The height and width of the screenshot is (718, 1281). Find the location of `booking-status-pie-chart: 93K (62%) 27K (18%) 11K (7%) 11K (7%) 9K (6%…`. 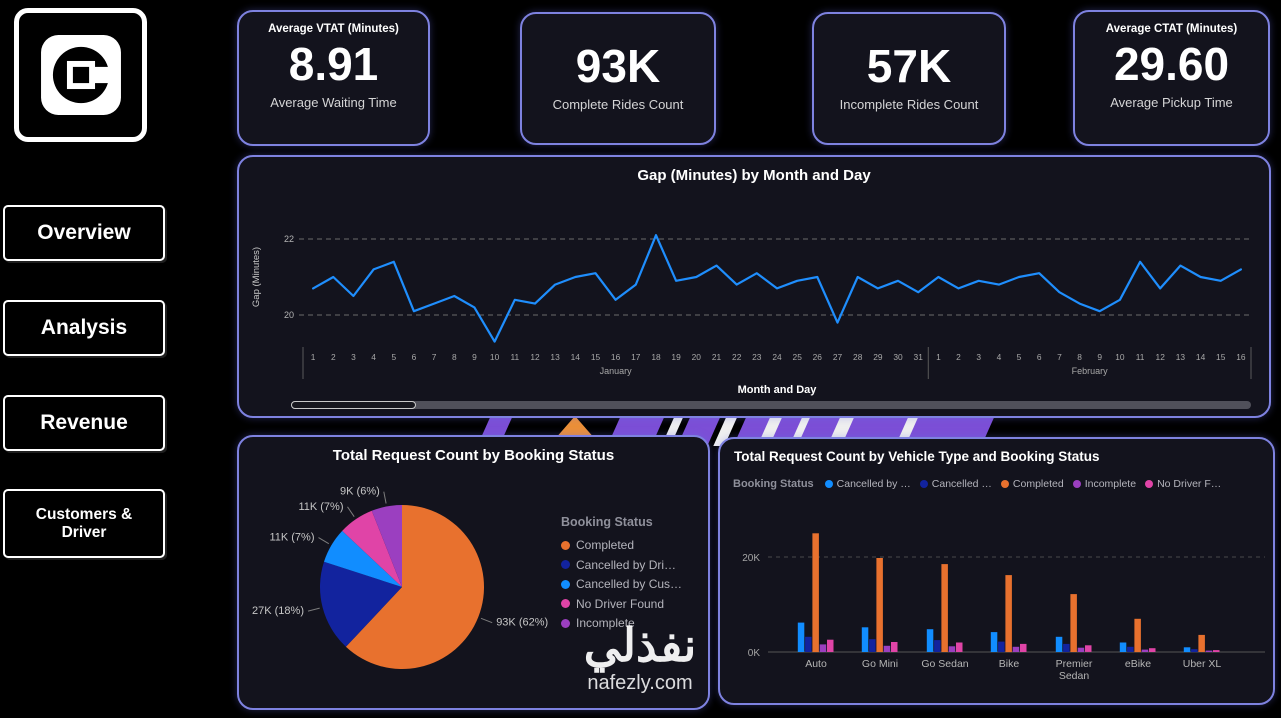

booking-status-pie-chart: 93K (62%) 27K (18%) 11K (7%) 11K (7%) 9K (6%… is located at coordinates (473, 572).